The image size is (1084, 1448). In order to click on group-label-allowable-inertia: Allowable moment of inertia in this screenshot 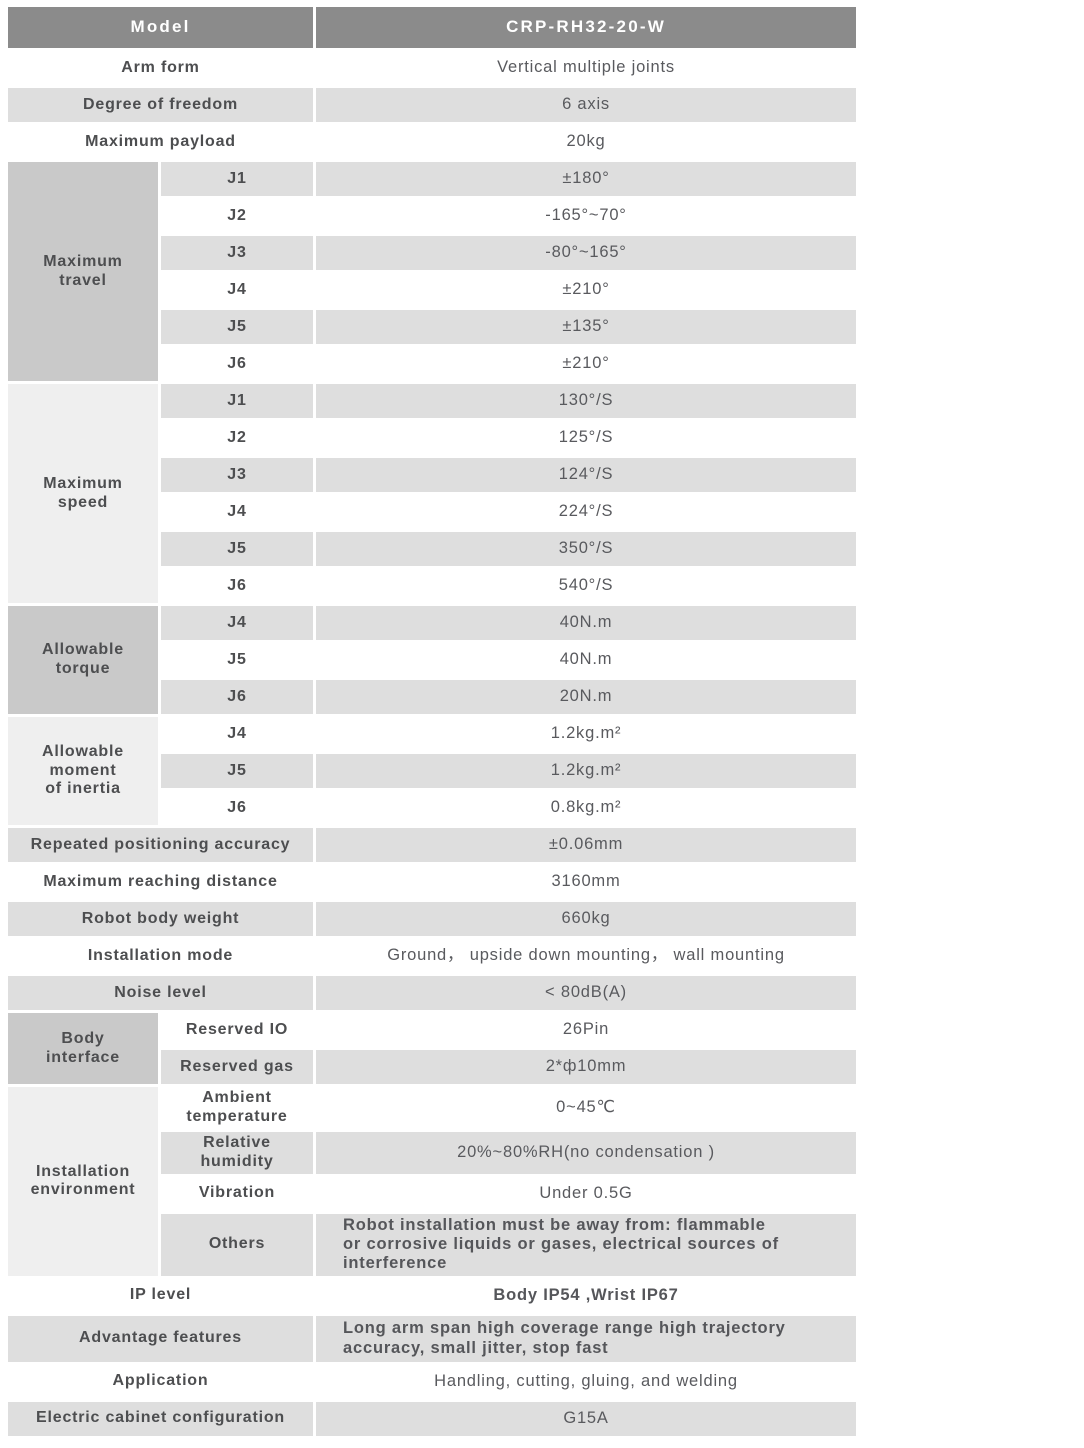, I will do `click(83, 771)`.